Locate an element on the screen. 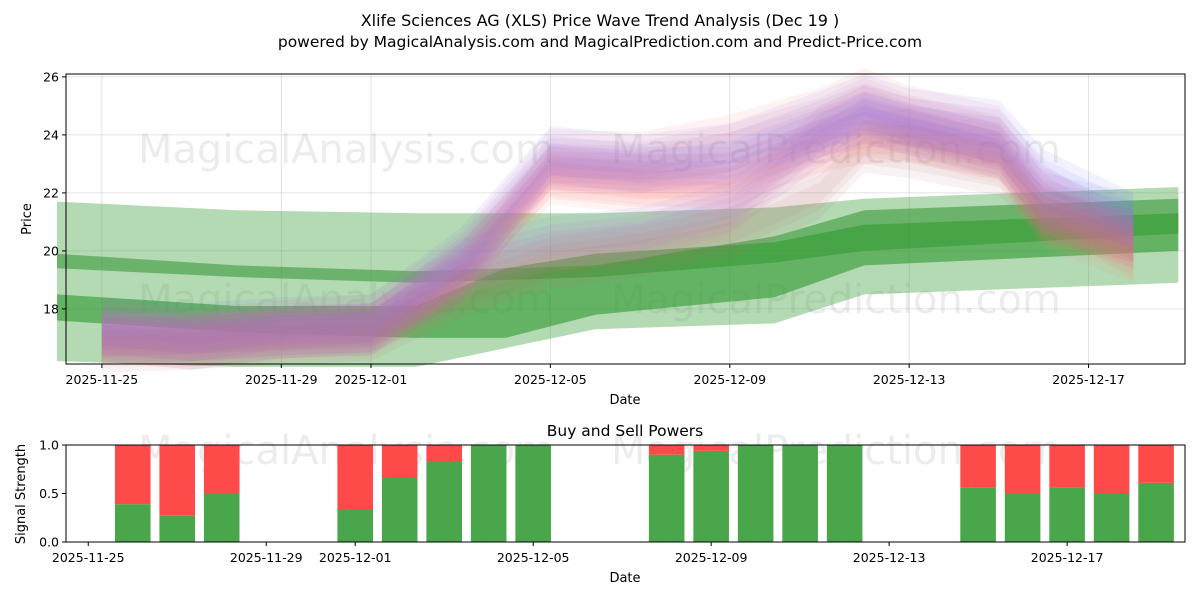 The height and width of the screenshot is (600, 1200). price-x-tick-label: 2025-12-17 is located at coordinates (1088, 379).